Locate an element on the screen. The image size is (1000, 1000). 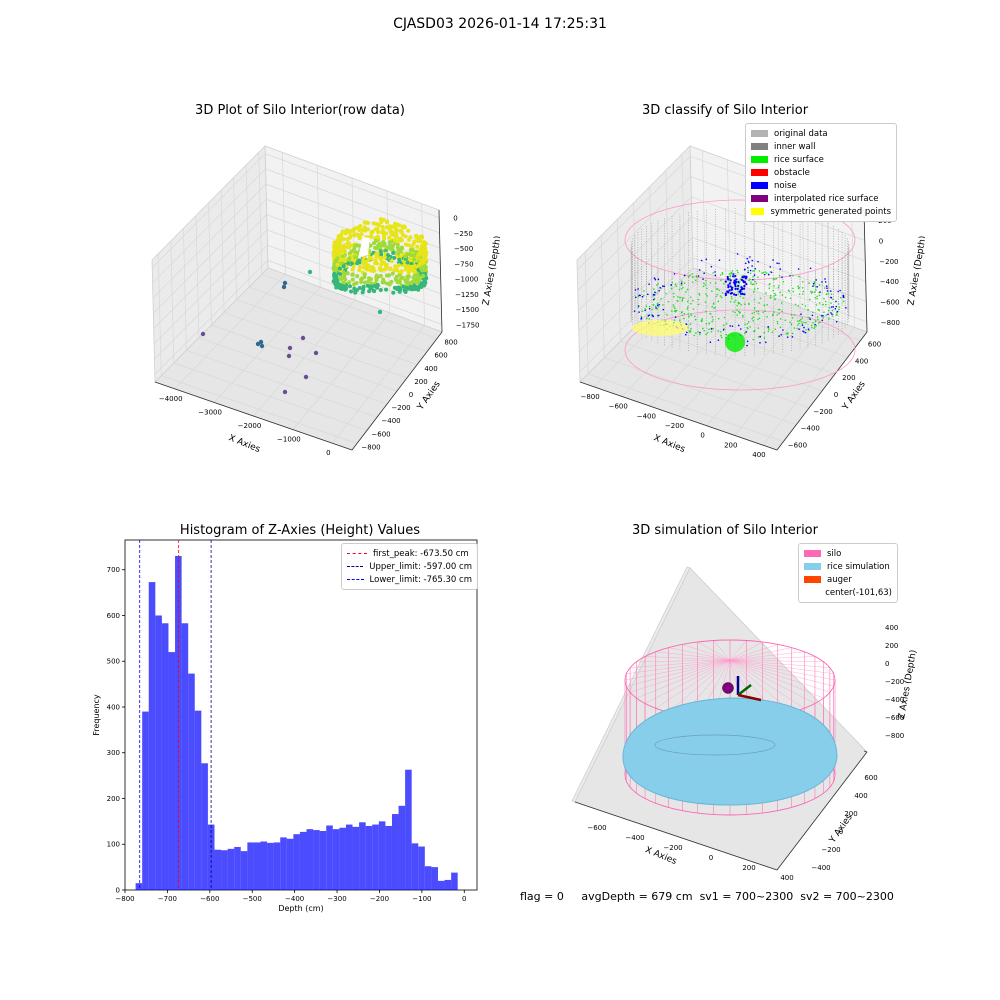
panel4-z-tick: −400 is located at coordinates (894, 700).